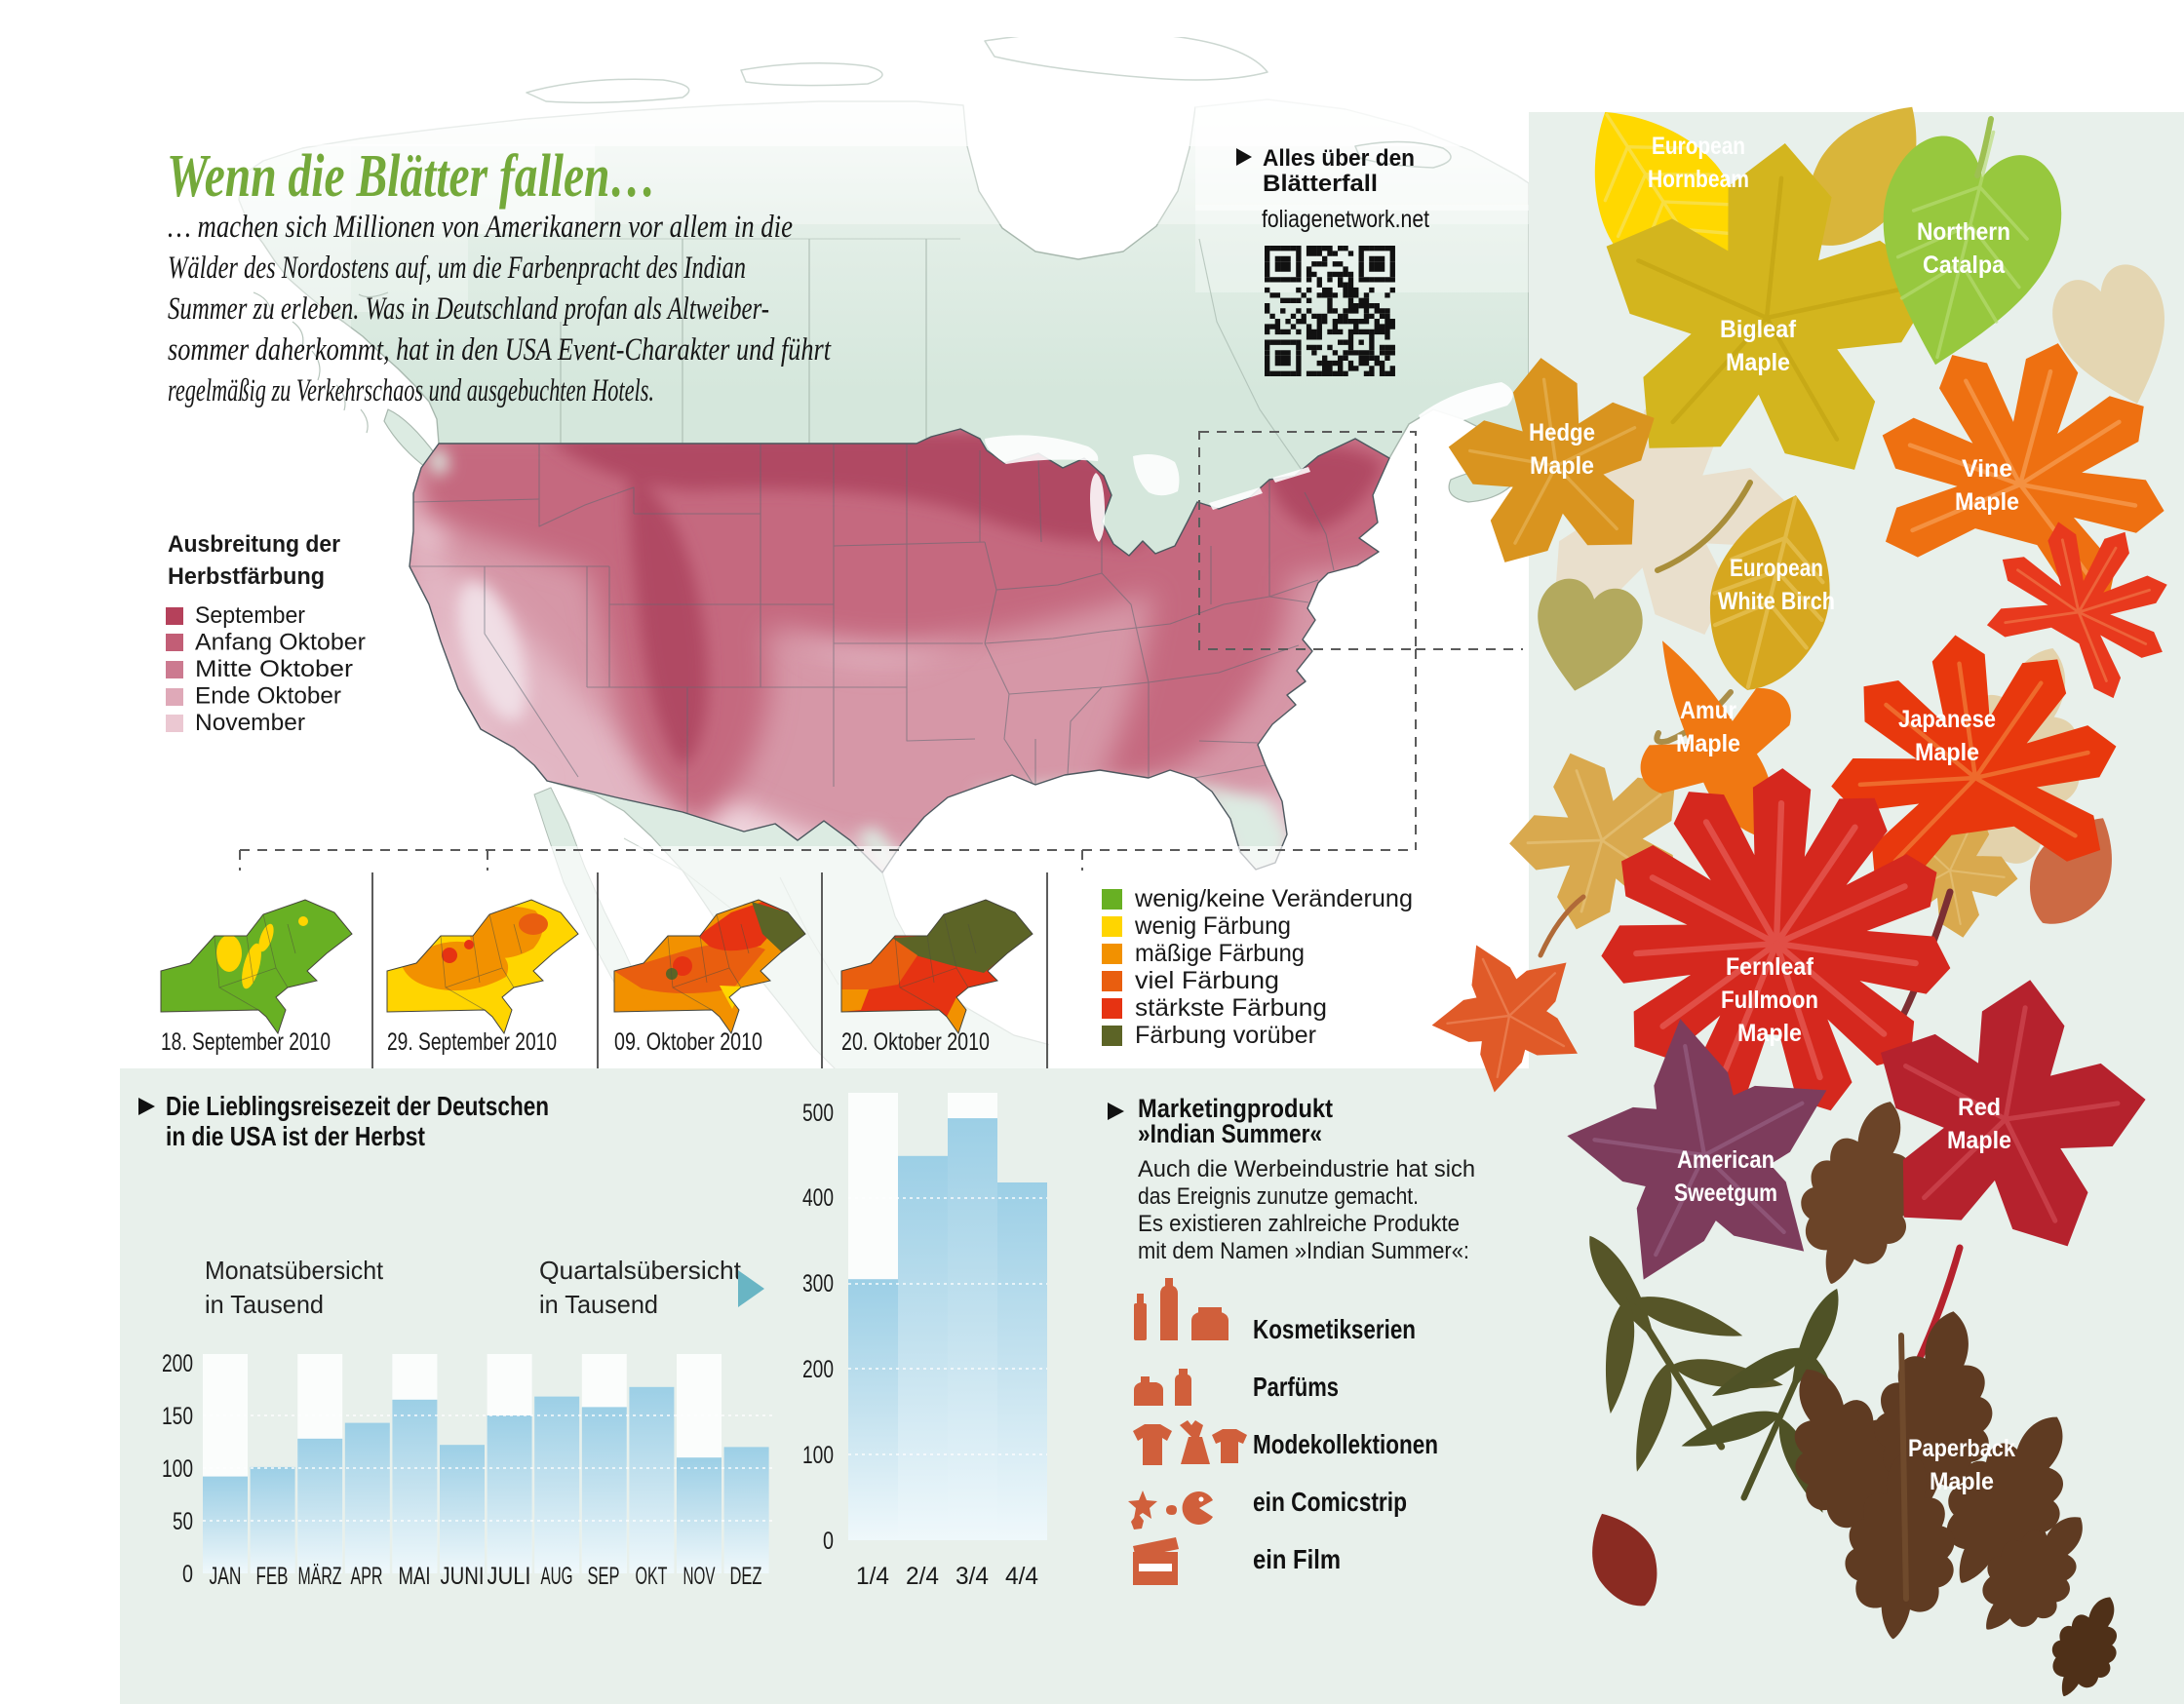  Describe the element at coordinates (1776, 601) in the screenshot. I see `svg-text: White Birch` at that location.